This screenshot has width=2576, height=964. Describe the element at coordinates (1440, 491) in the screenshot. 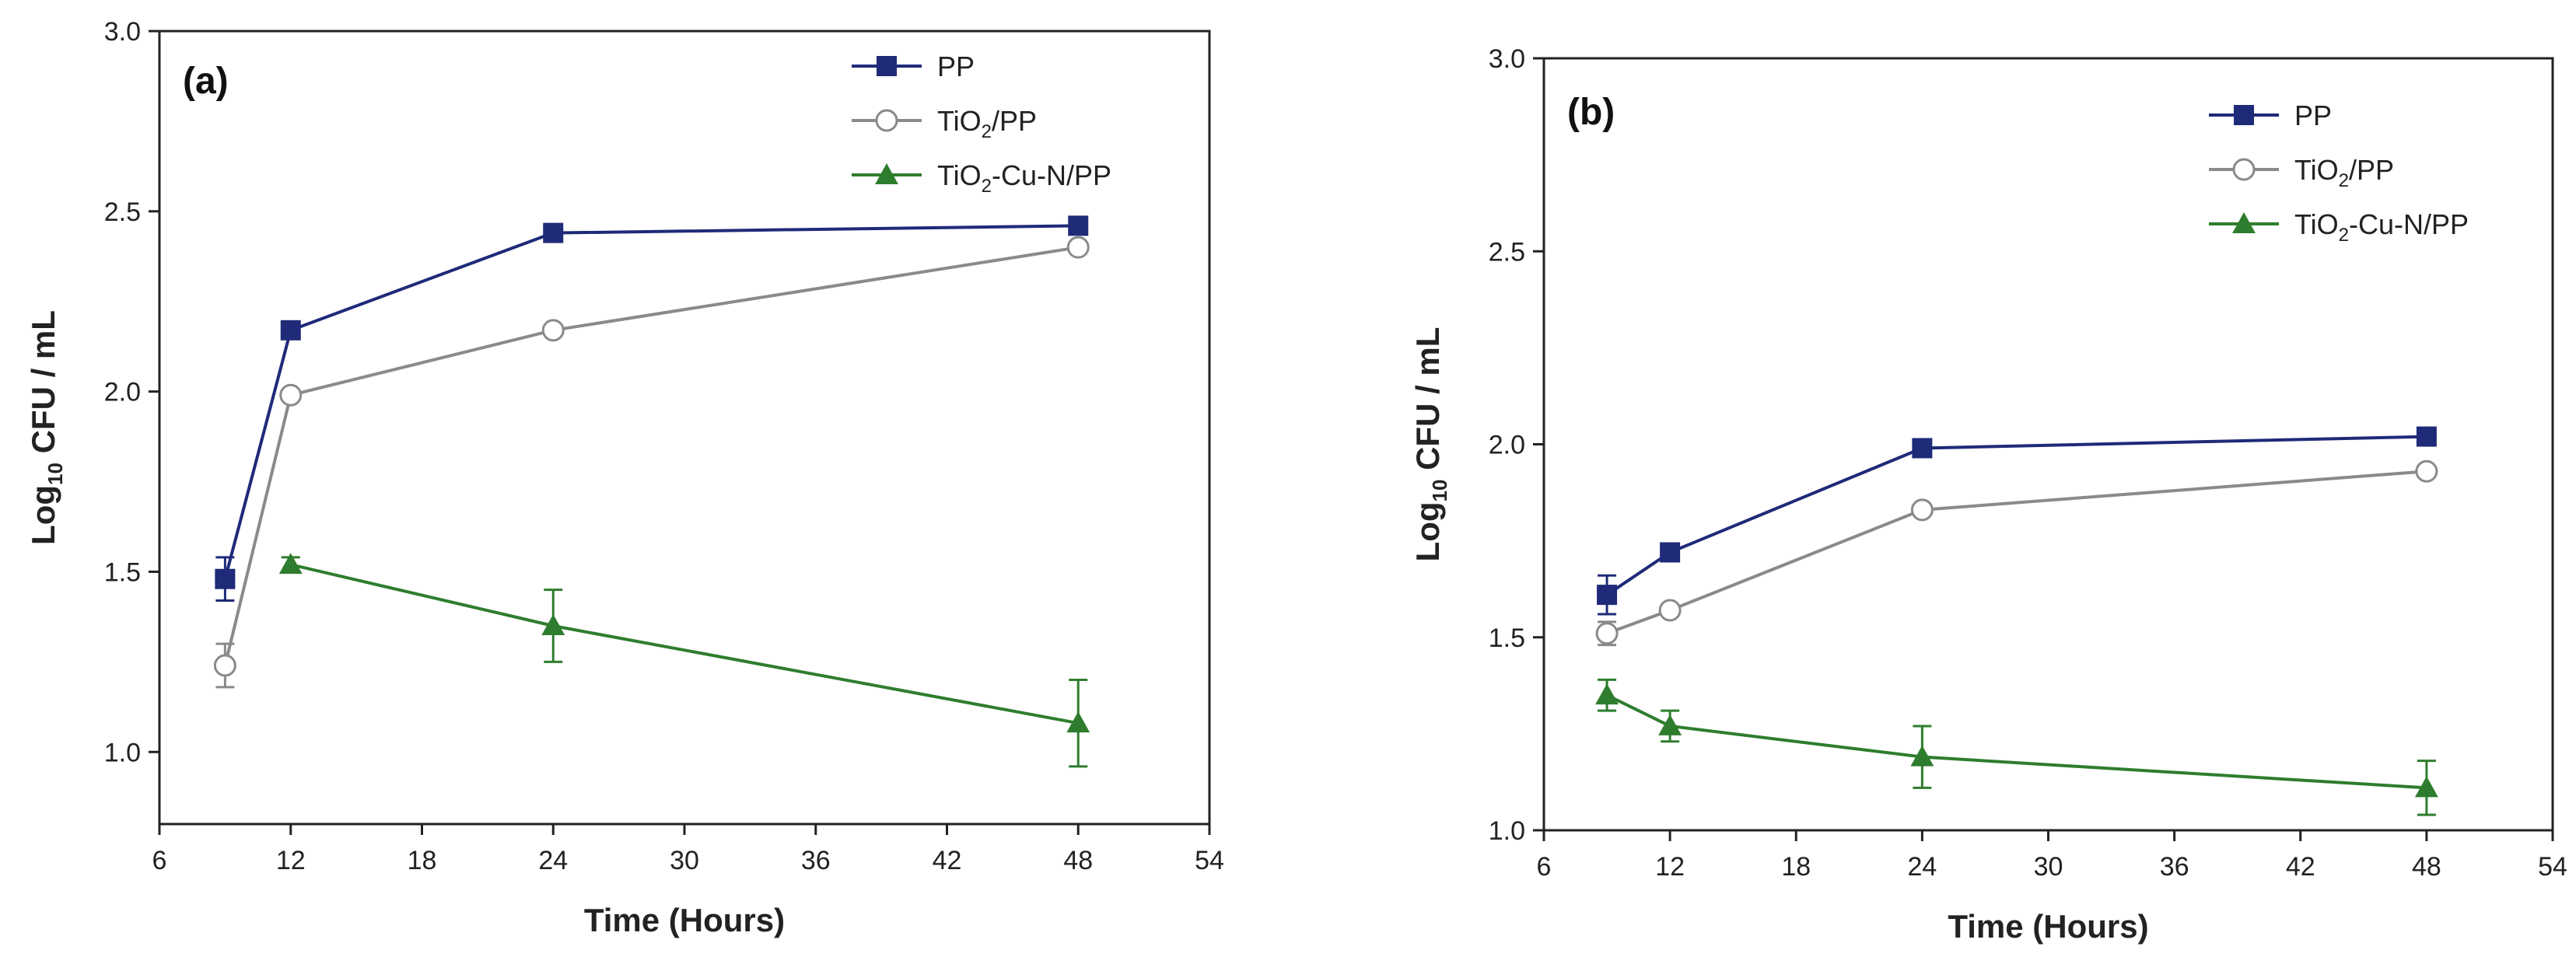

I see `y-axis-title-subscript: 10` at that location.